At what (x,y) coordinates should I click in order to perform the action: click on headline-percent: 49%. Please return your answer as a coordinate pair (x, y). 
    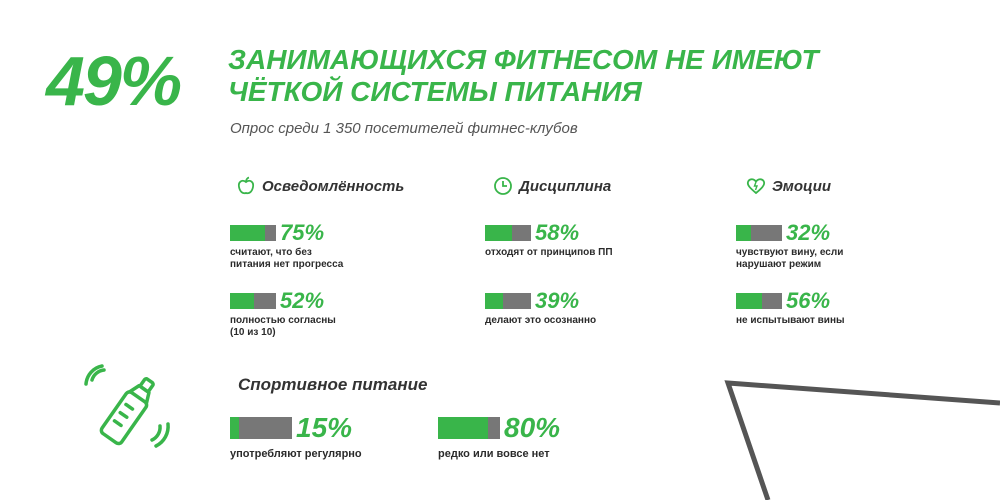
    Looking at the image, I should click on (114, 81).